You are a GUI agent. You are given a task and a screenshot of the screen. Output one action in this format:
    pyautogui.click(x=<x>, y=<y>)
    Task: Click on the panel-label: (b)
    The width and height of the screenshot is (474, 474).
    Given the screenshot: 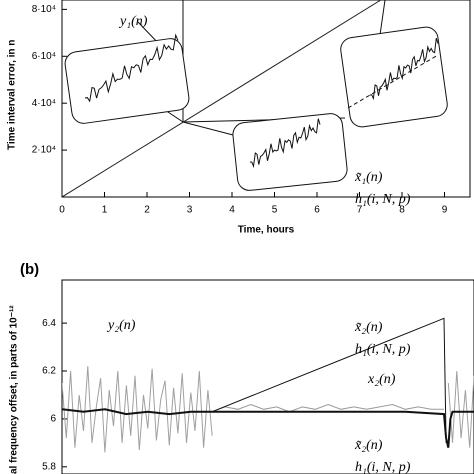 What is the action you would take?
    pyautogui.click(x=29, y=269)
    